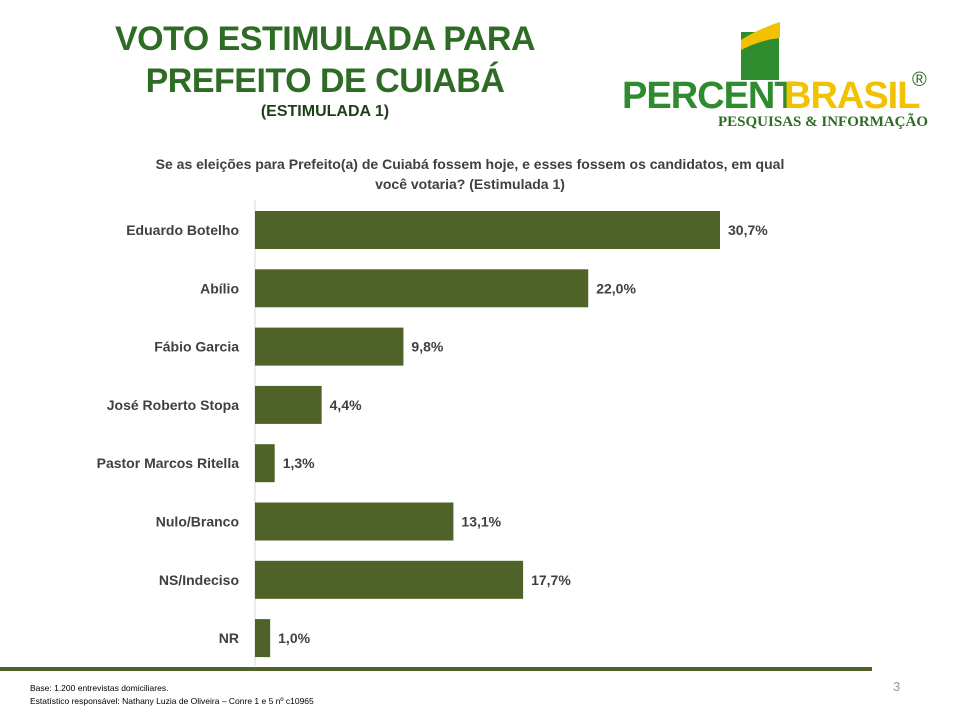 Image resolution: width=960 pixels, height=720 pixels. What do you see at coordinates (852, 96) in the screenshot?
I see `logo-text-brasil: BRASIL` at bounding box center [852, 96].